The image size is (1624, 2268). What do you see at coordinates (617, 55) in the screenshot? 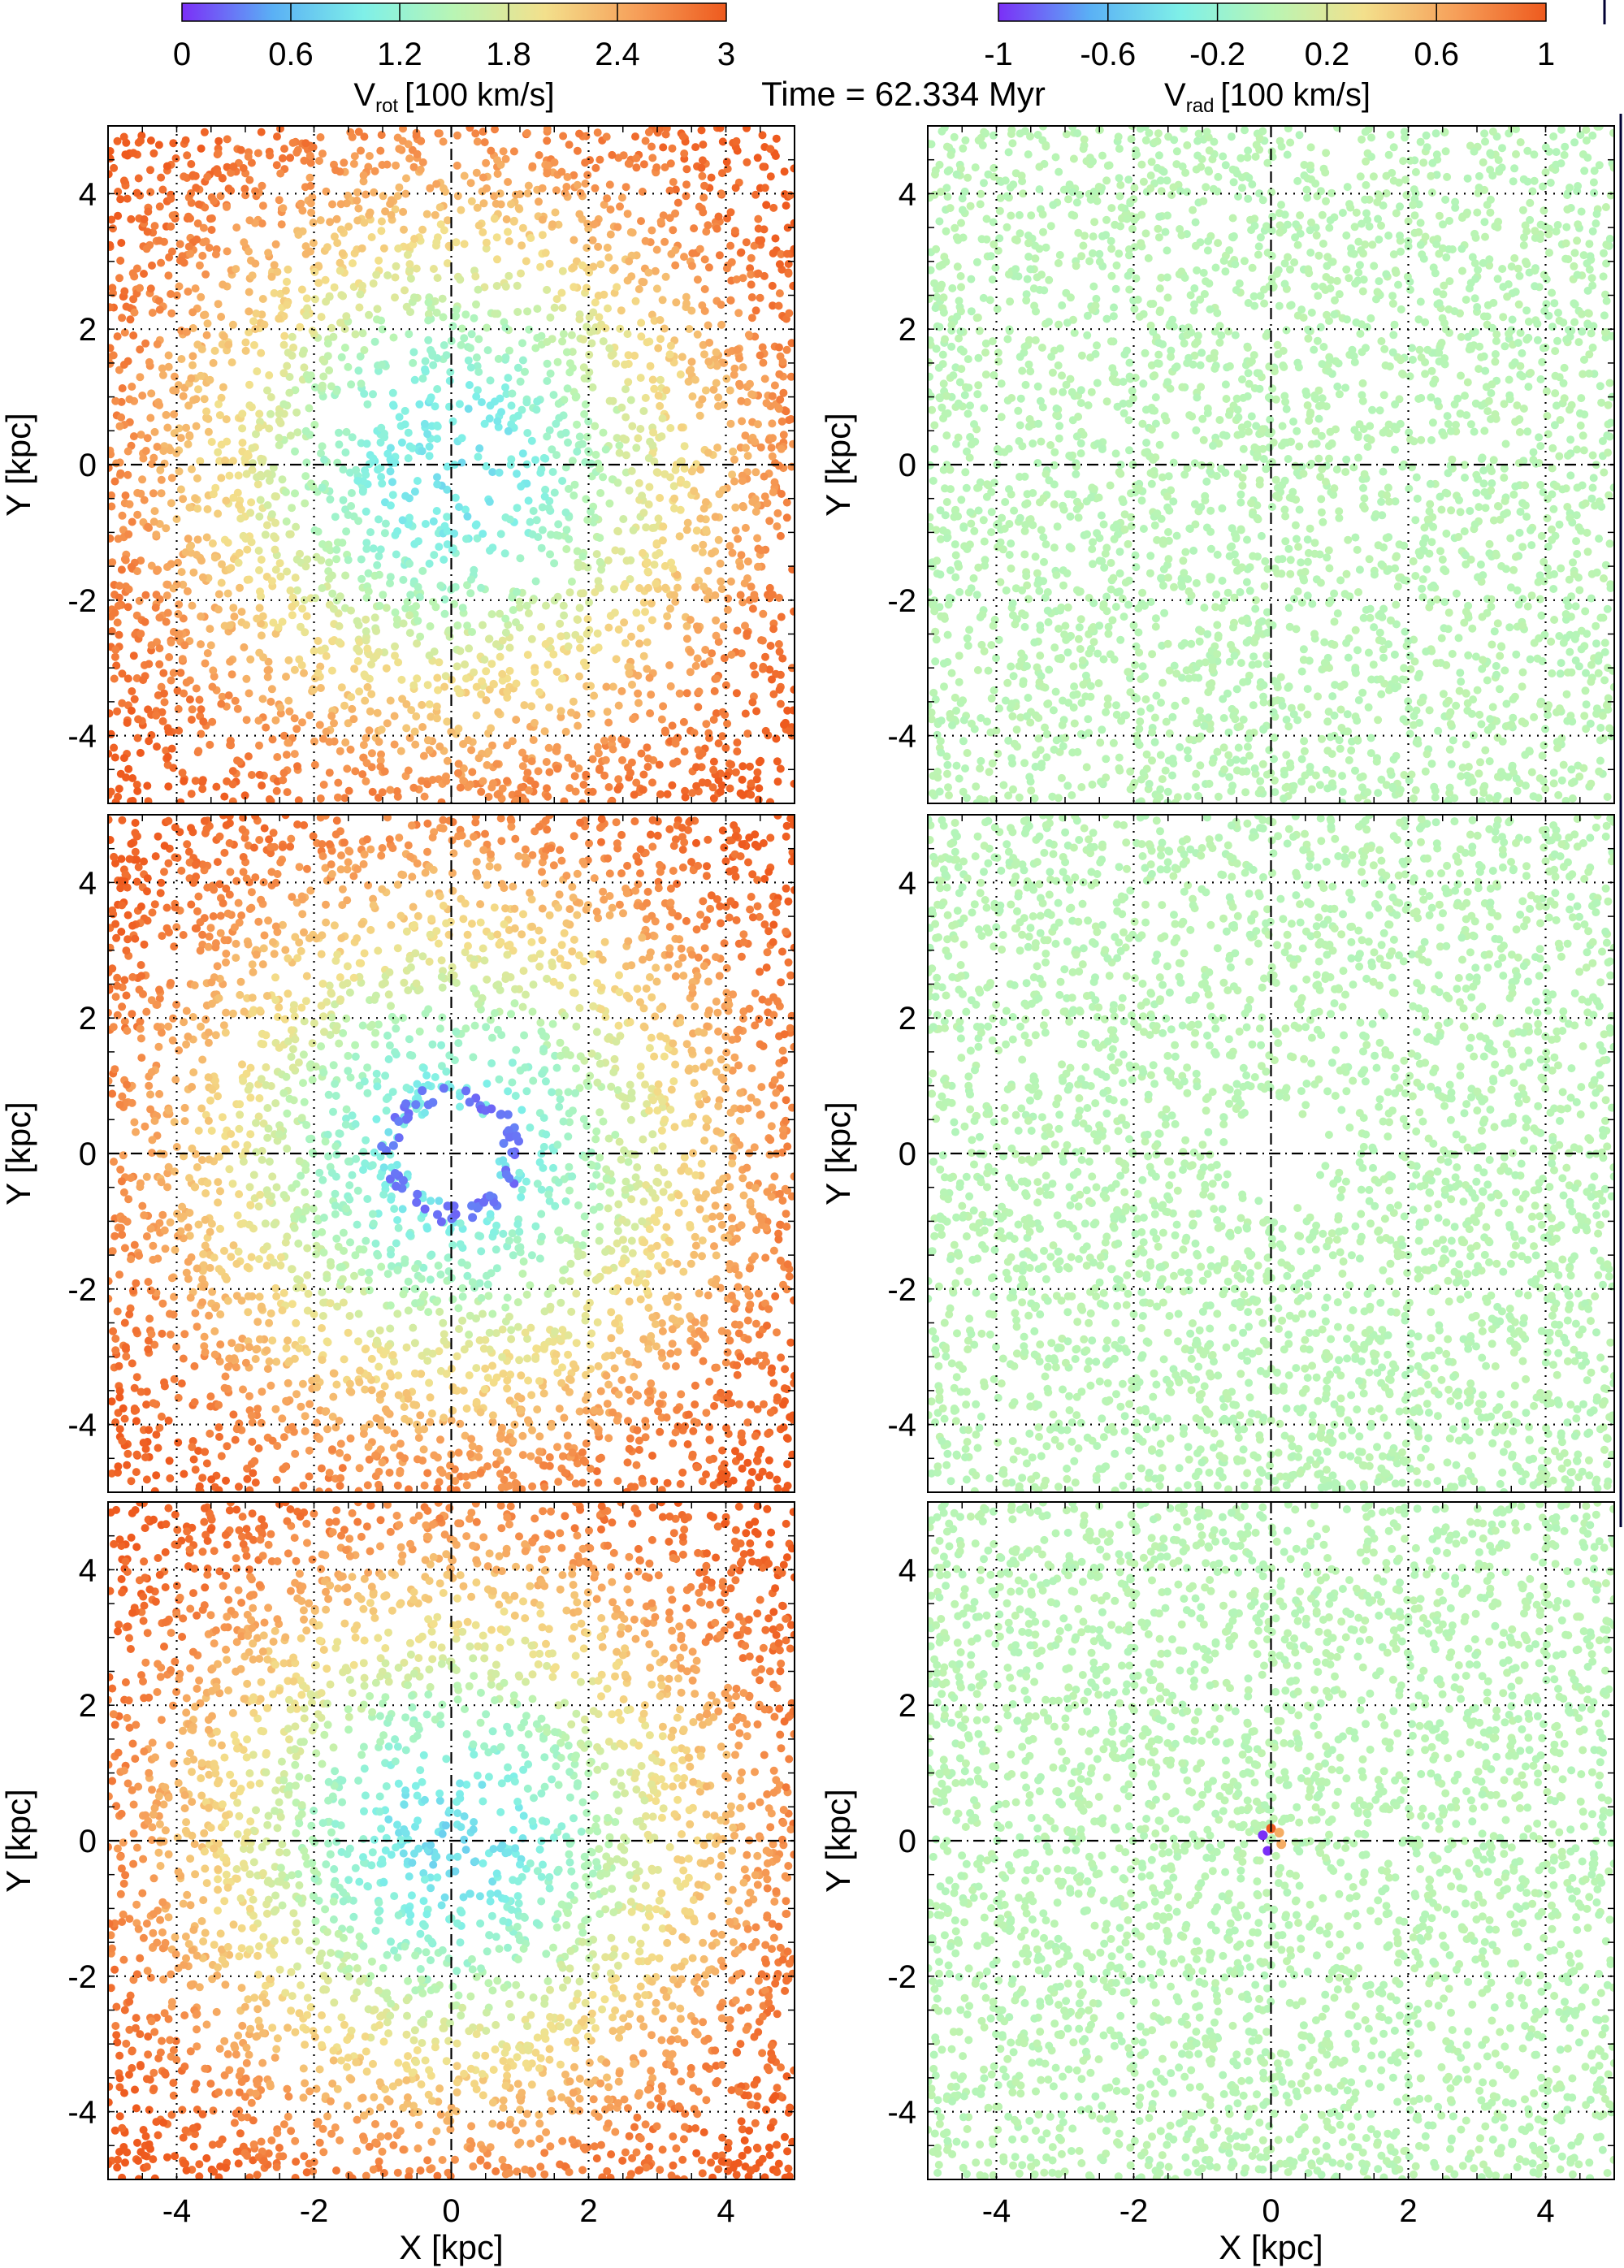
I see `colorbar-tick-label: 2.4` at bounding box center [617, 55].